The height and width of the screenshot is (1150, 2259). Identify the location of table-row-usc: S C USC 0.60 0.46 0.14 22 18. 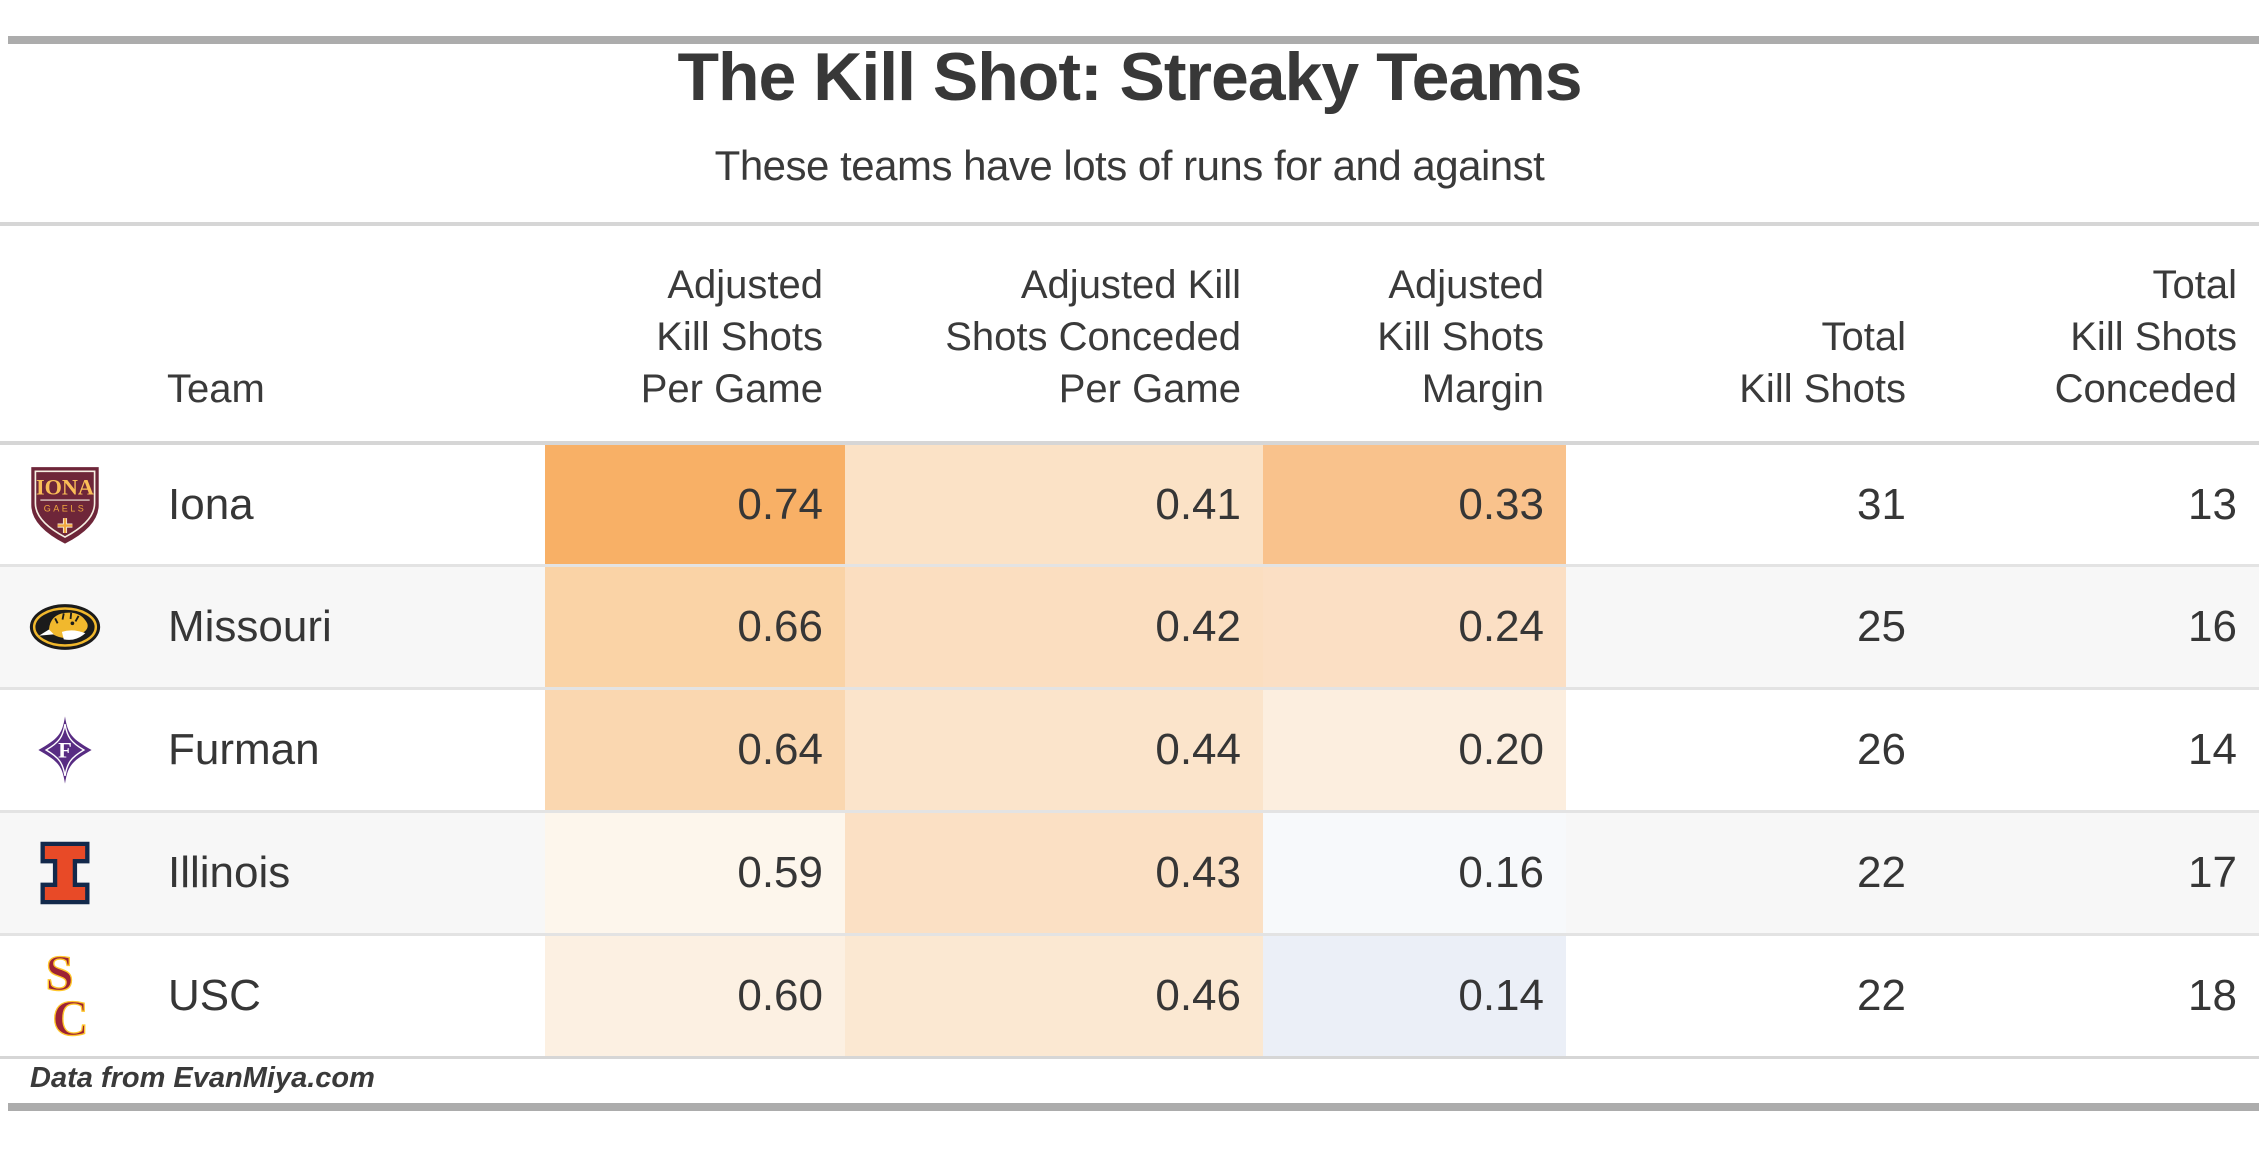
(1129, 994).